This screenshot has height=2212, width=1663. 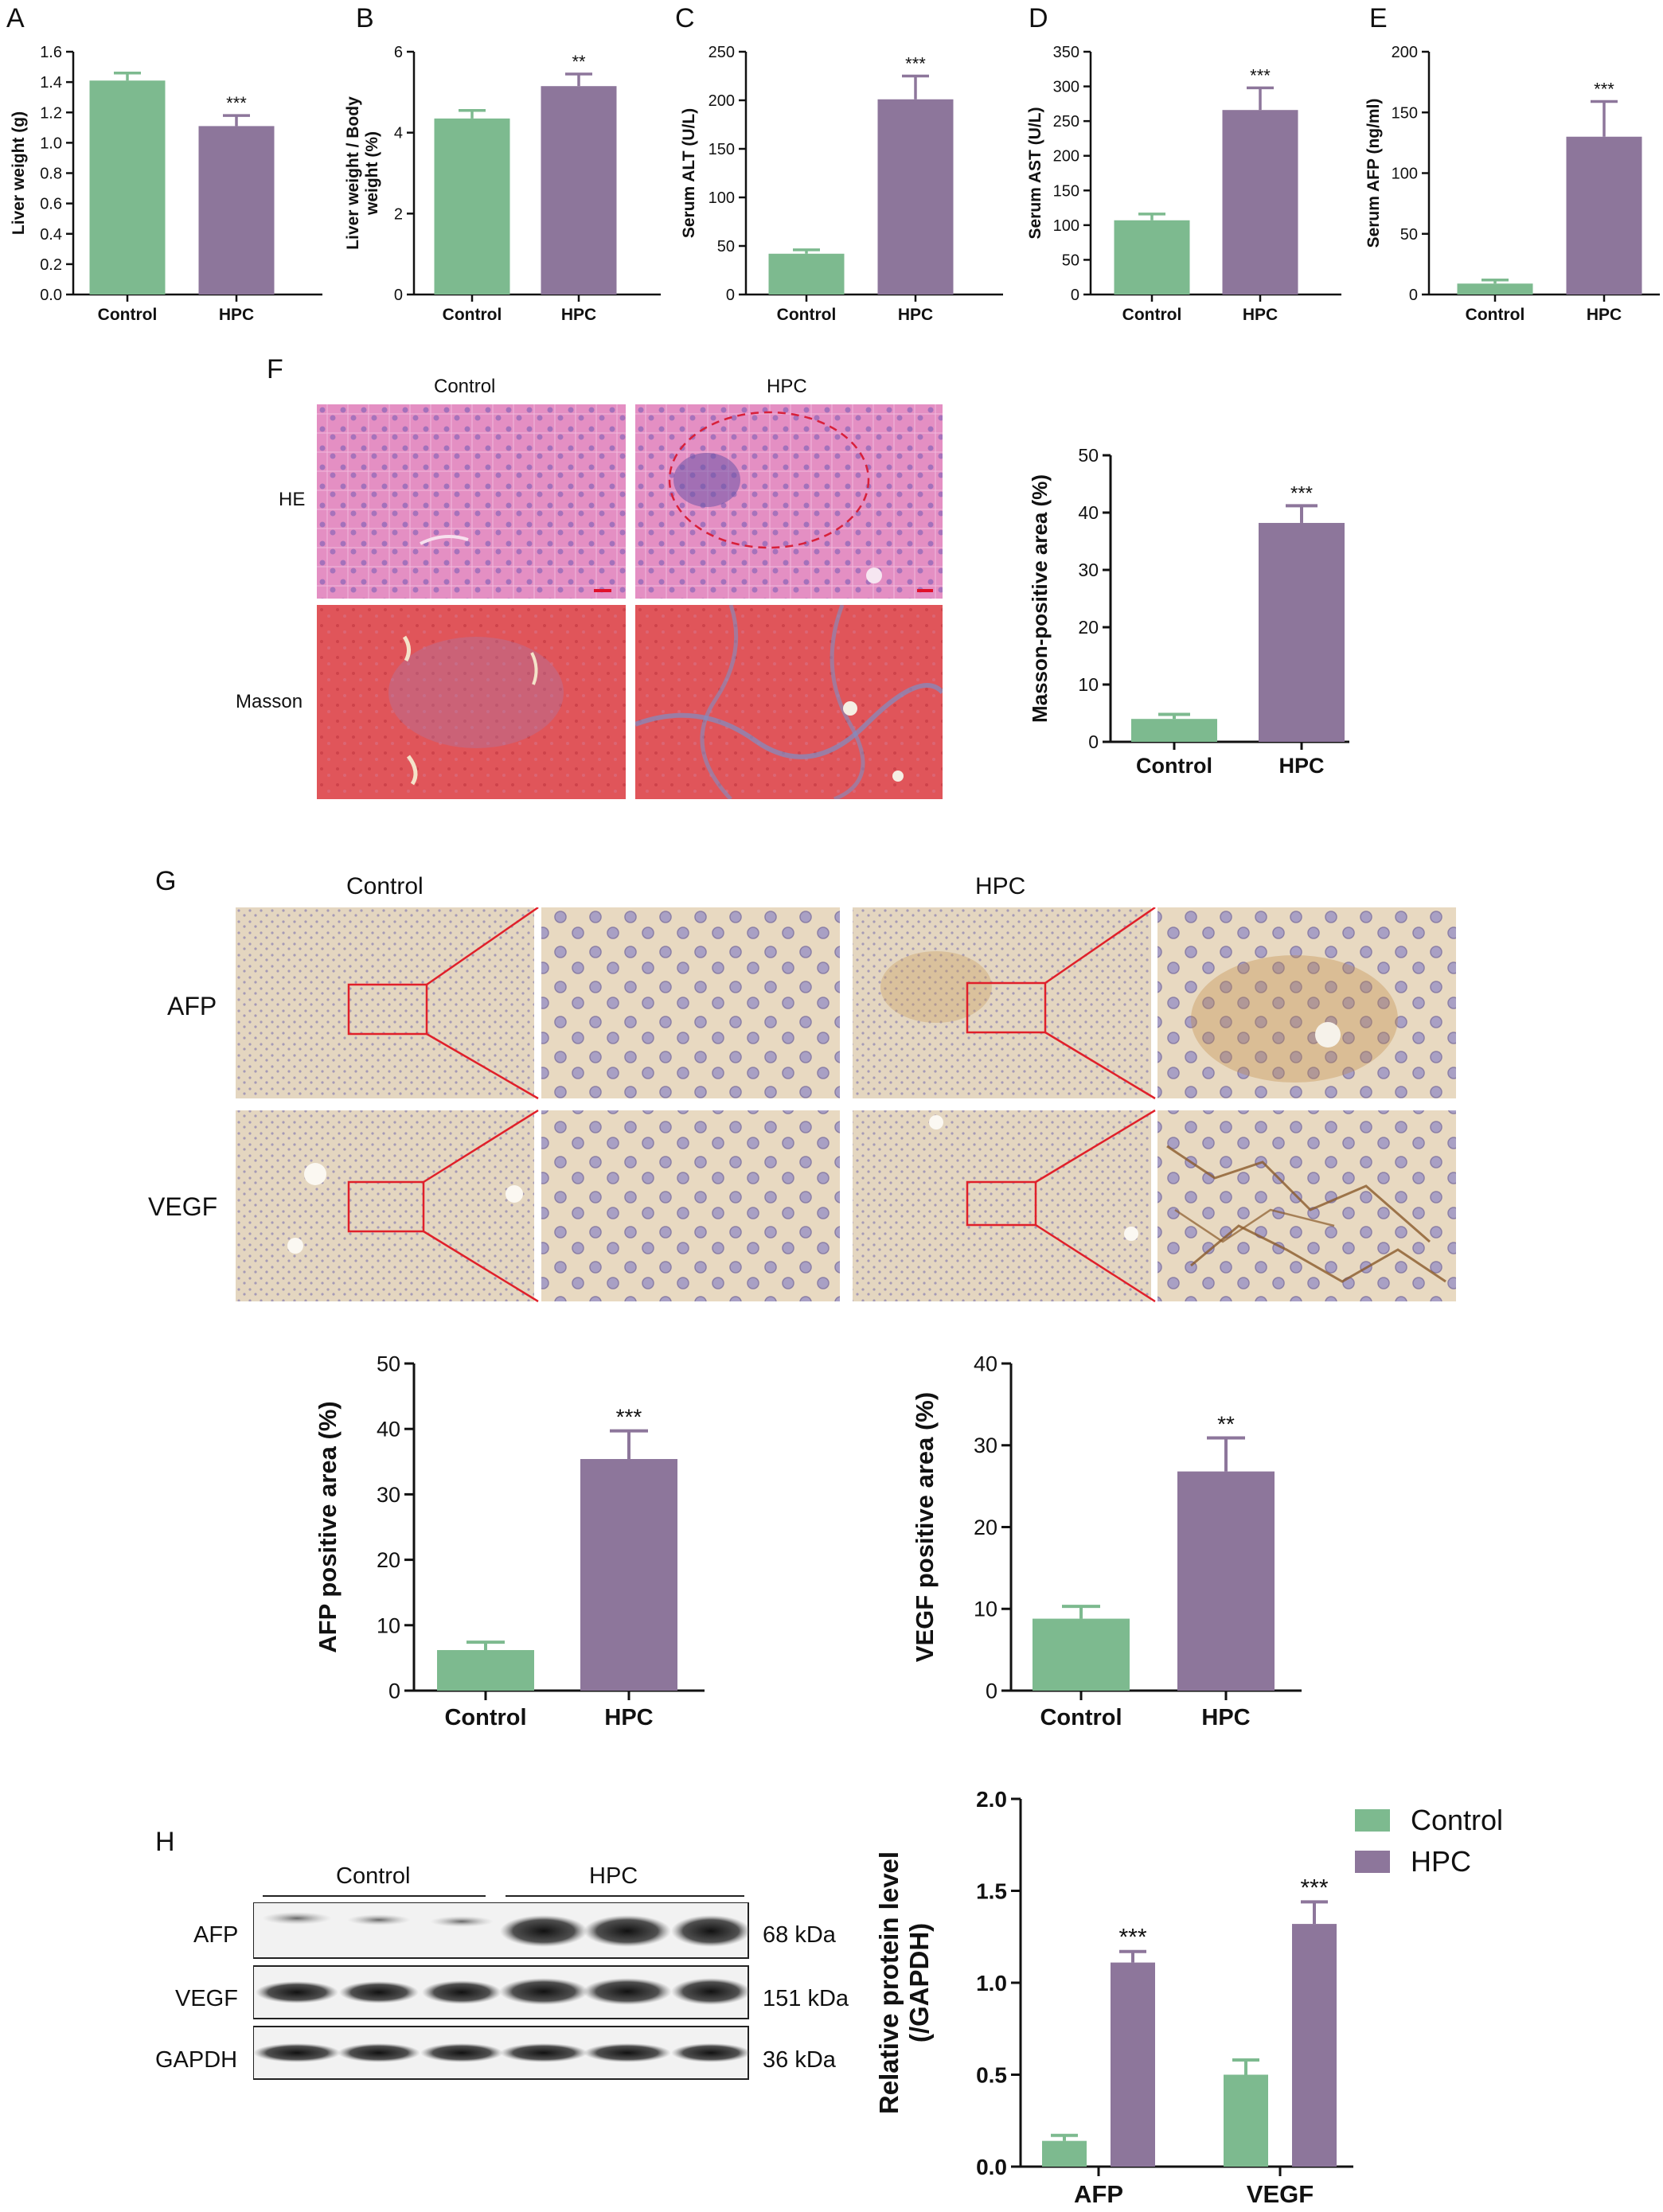 What do you see at coordinates (192, 1006) in the screenshot?
I see `ihc-afp-row-label: AFP` at bounding box center [192, 1006].